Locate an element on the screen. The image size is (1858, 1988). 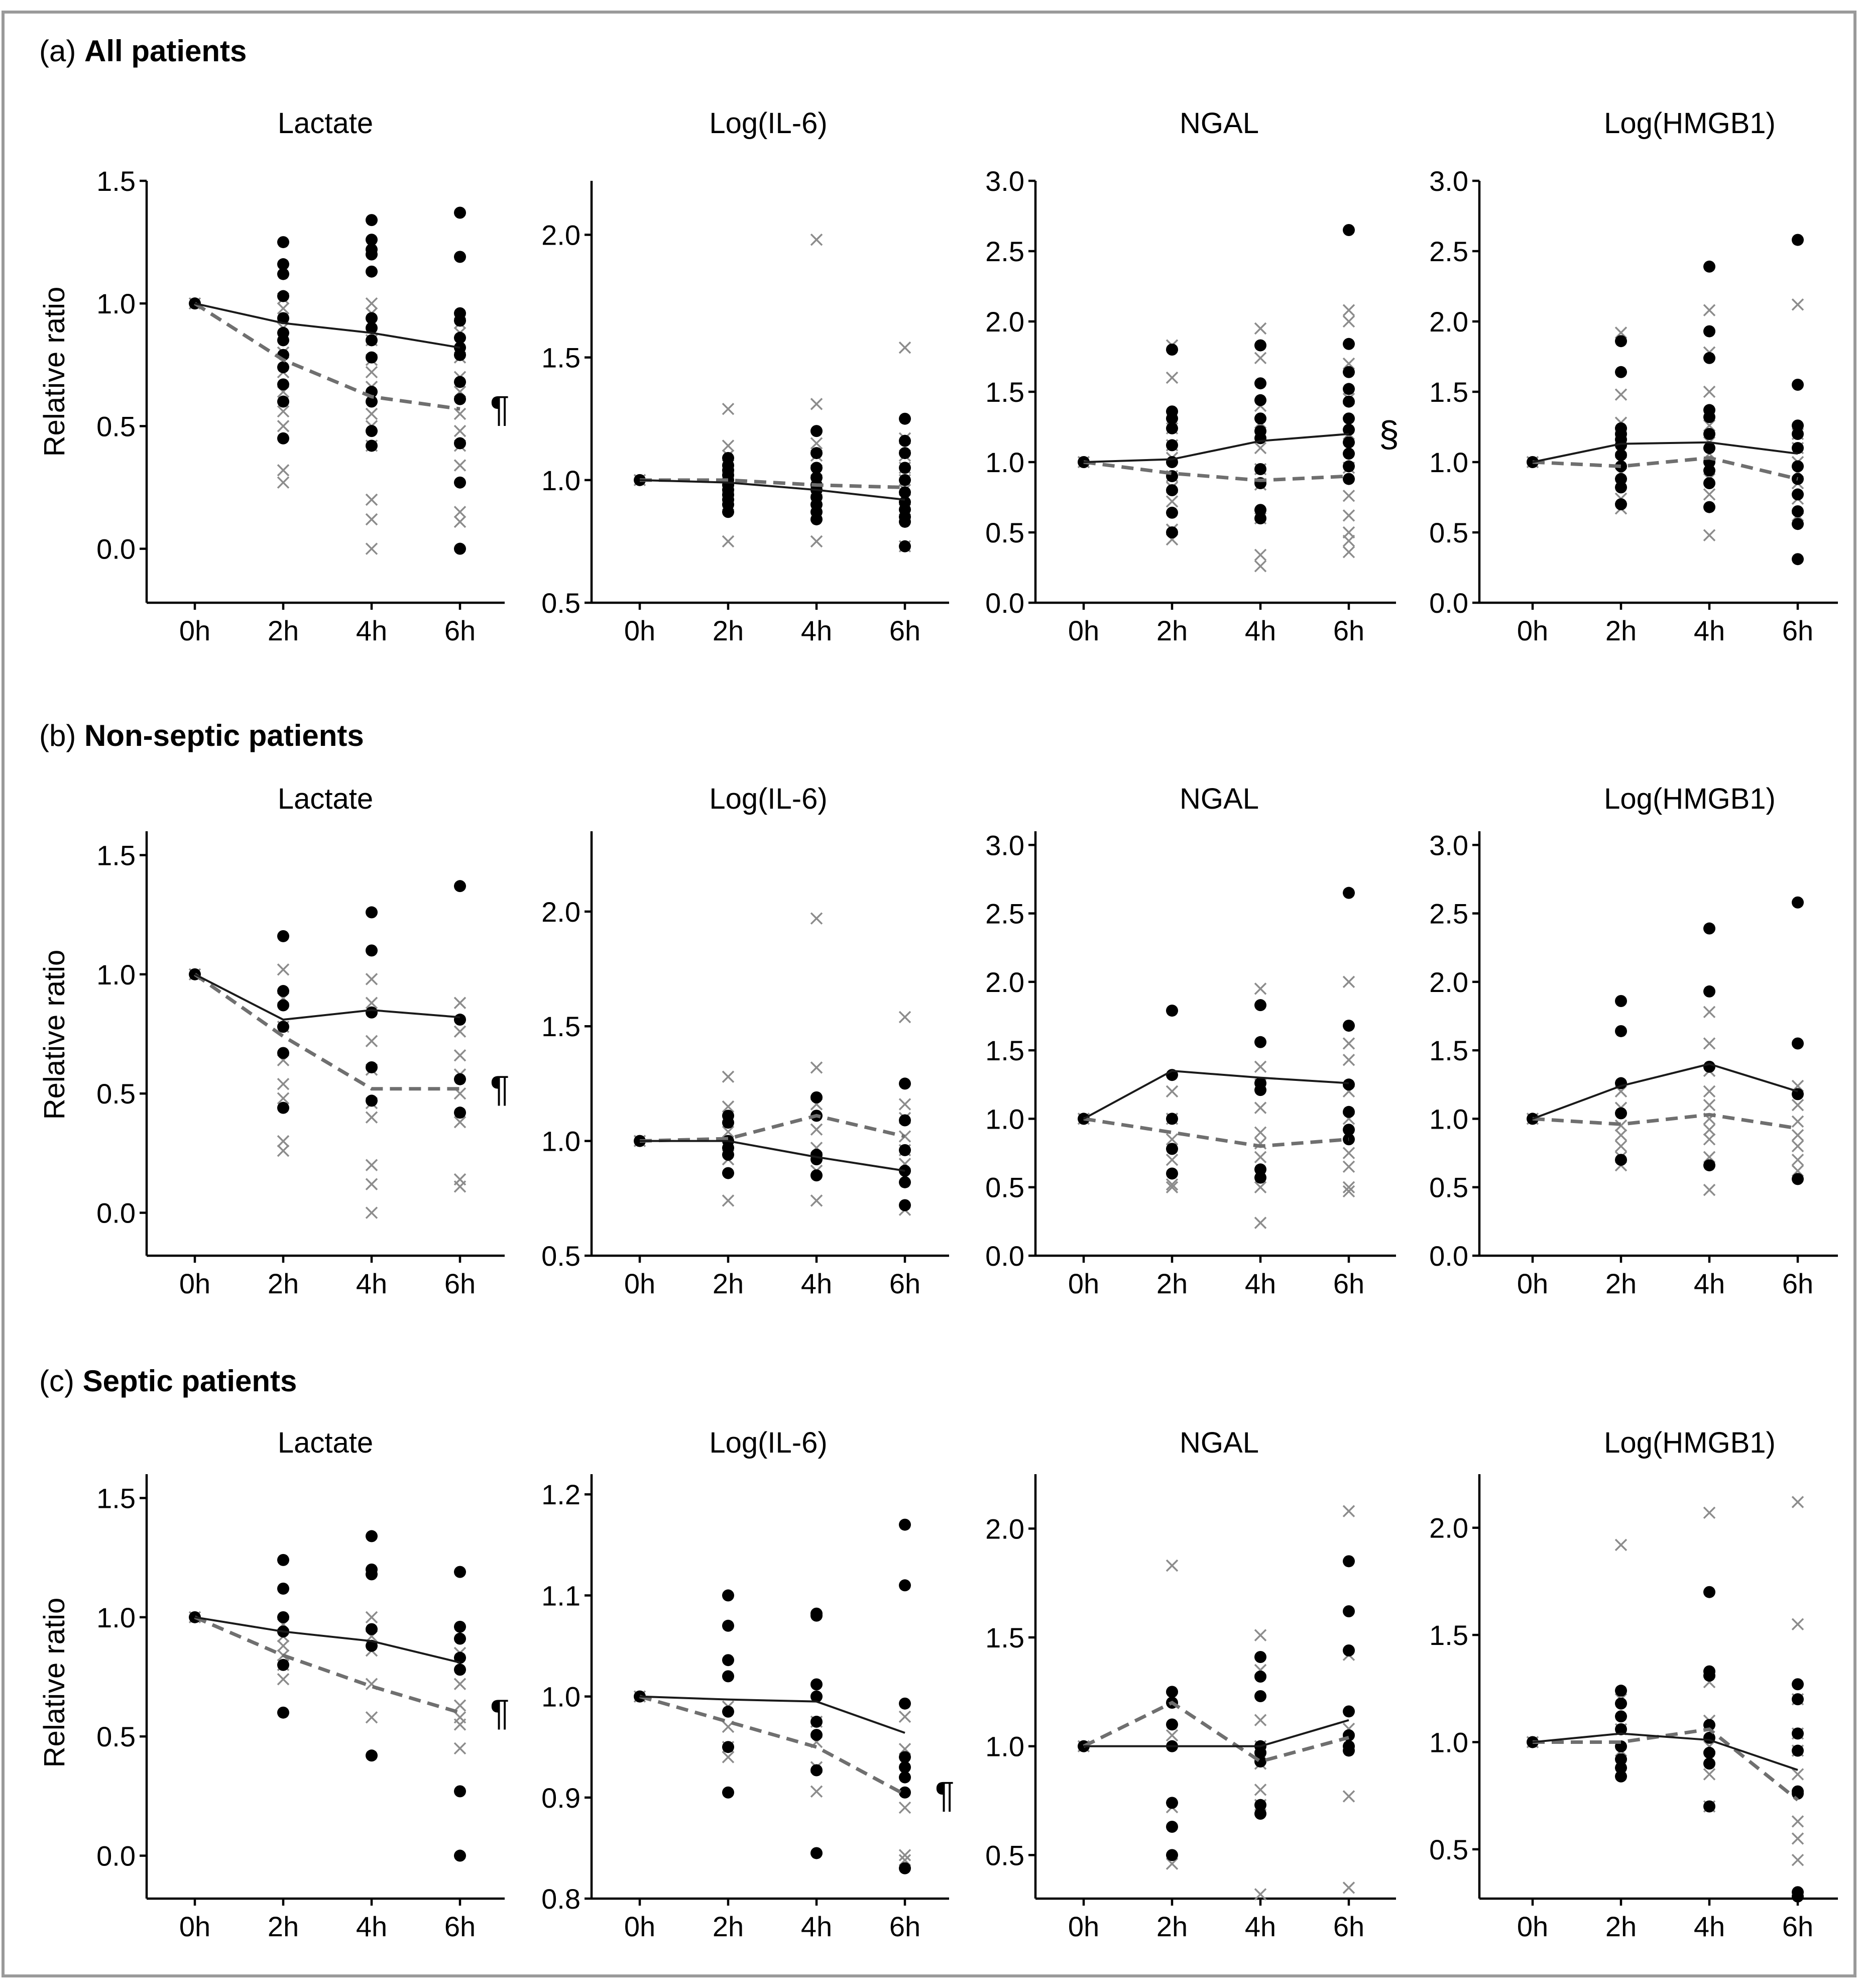
mean-line-solid is located at coordinates (1665, 1751).